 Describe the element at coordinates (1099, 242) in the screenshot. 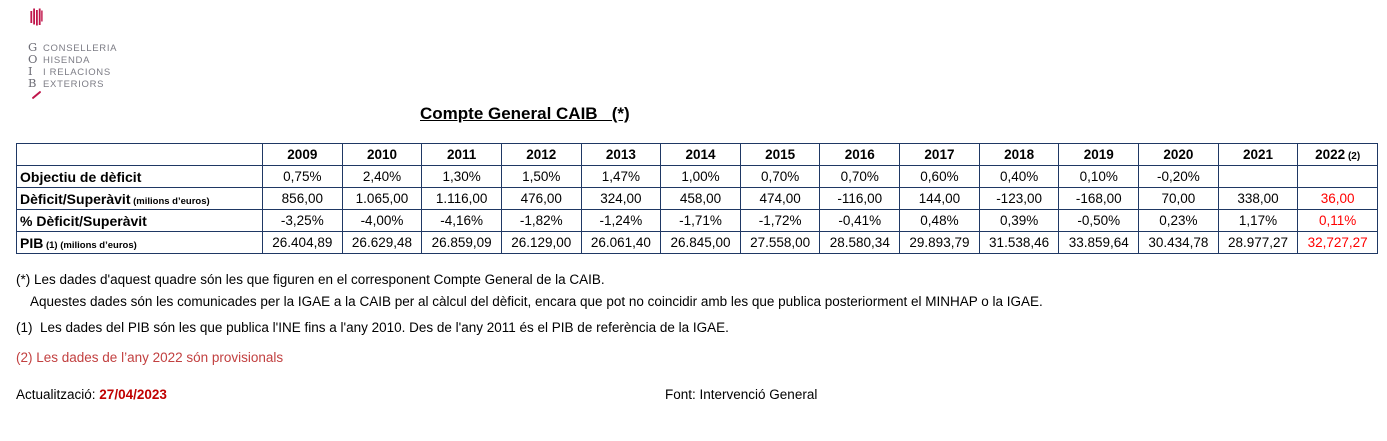

I see `value-cell: 33.859,64` at that location.